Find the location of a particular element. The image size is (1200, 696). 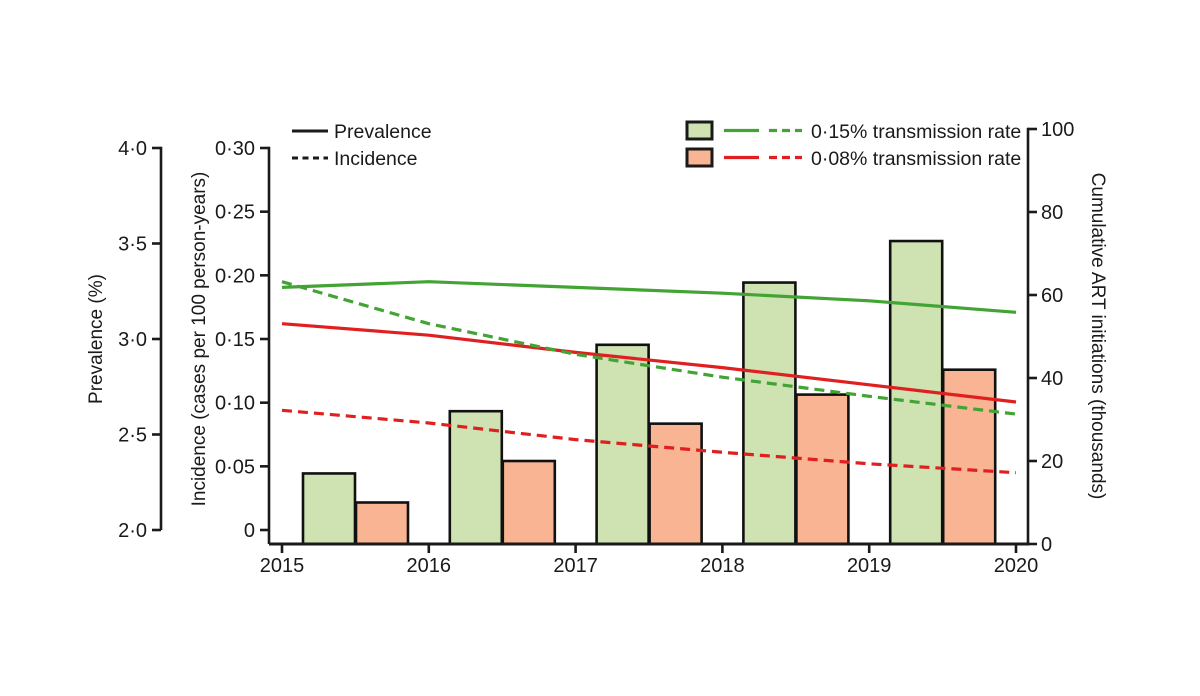

incidence-axis-title: Incidence (cases per 100 person-years) is located at coordinates (199, 339).